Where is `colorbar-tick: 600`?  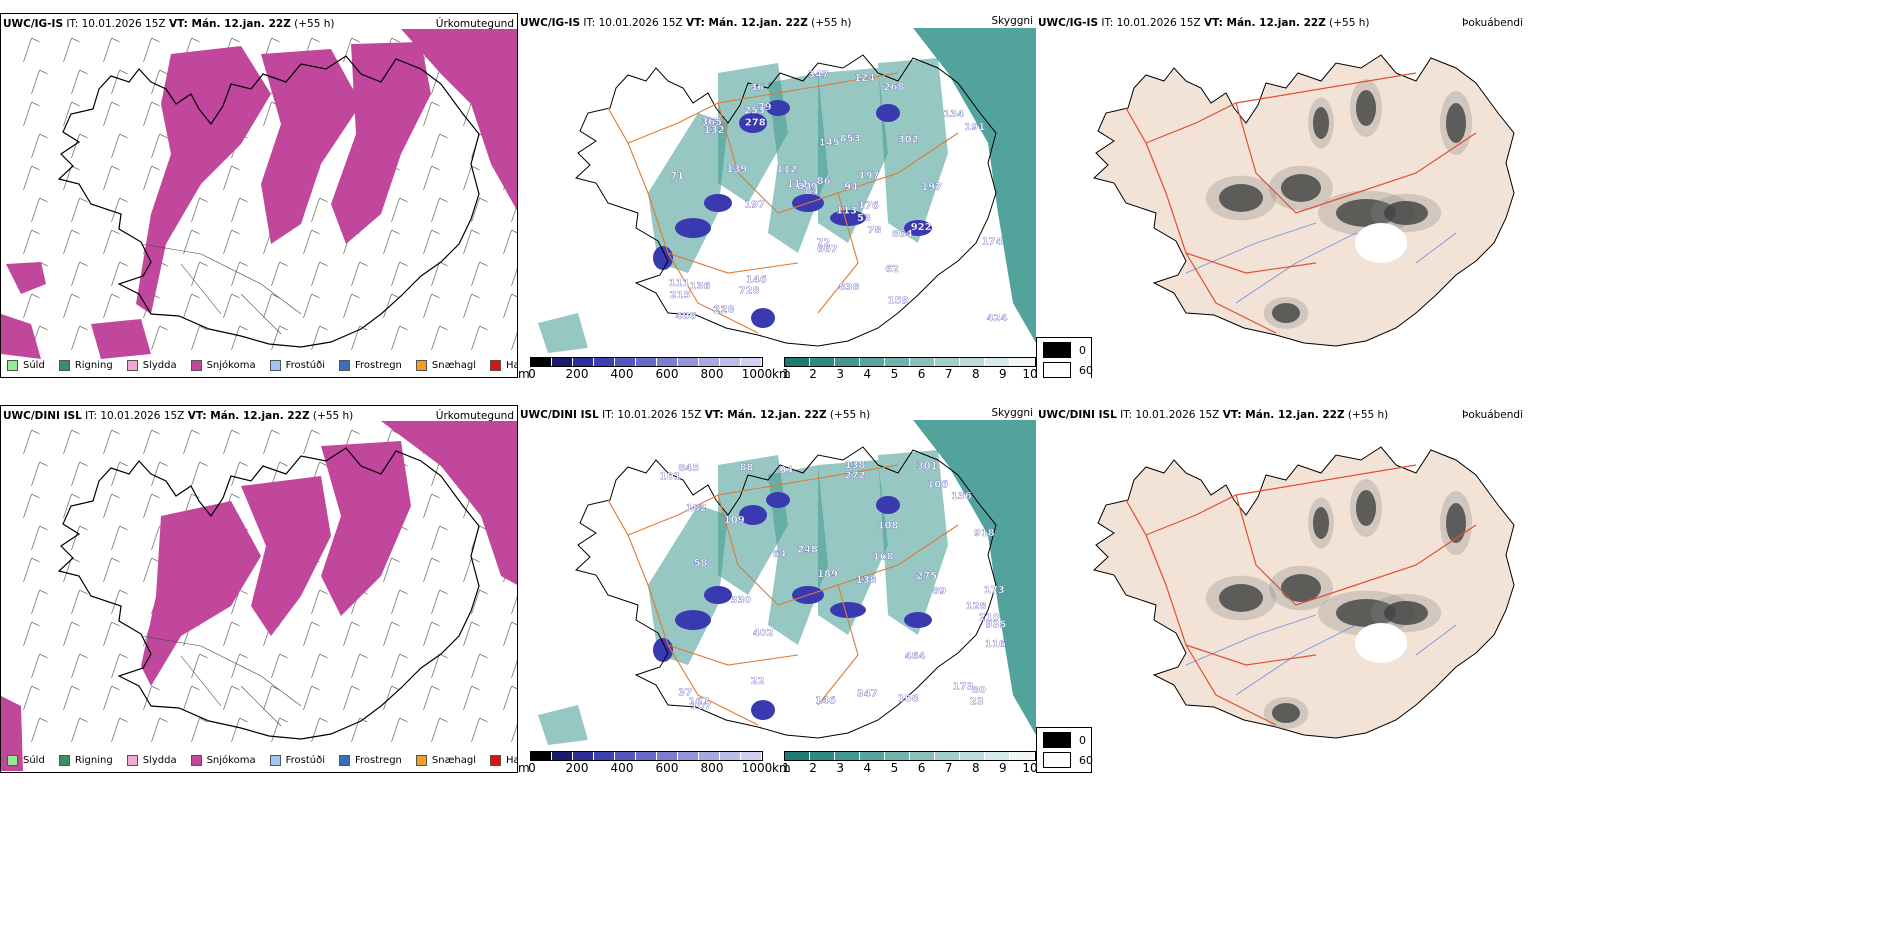 colorbar-tick: 600 is located at coordinates (667, 767).